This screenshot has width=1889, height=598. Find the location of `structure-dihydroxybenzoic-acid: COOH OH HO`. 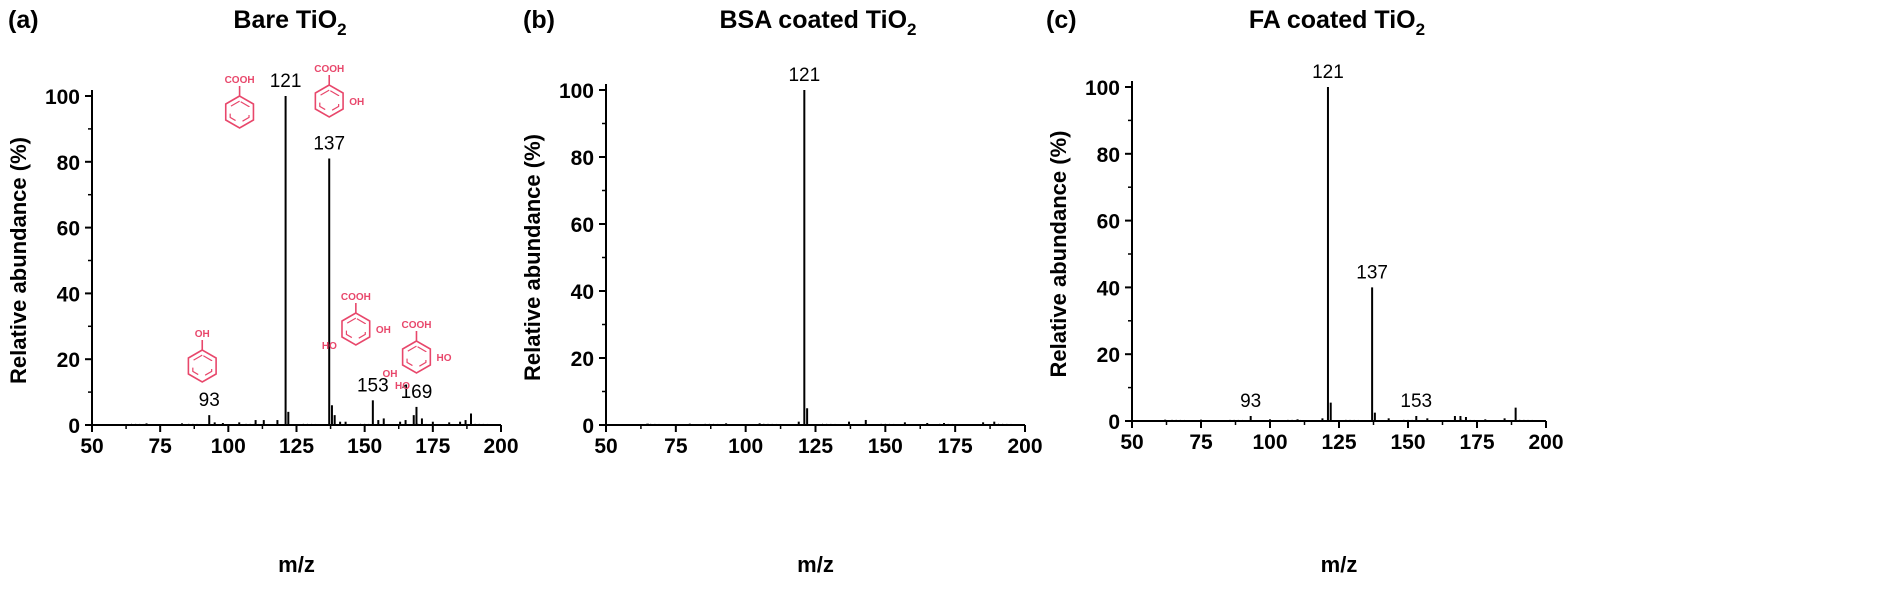

structure-dihydroxybenzoic-acid: COOH OH HO is located at coordinates (356, 322).